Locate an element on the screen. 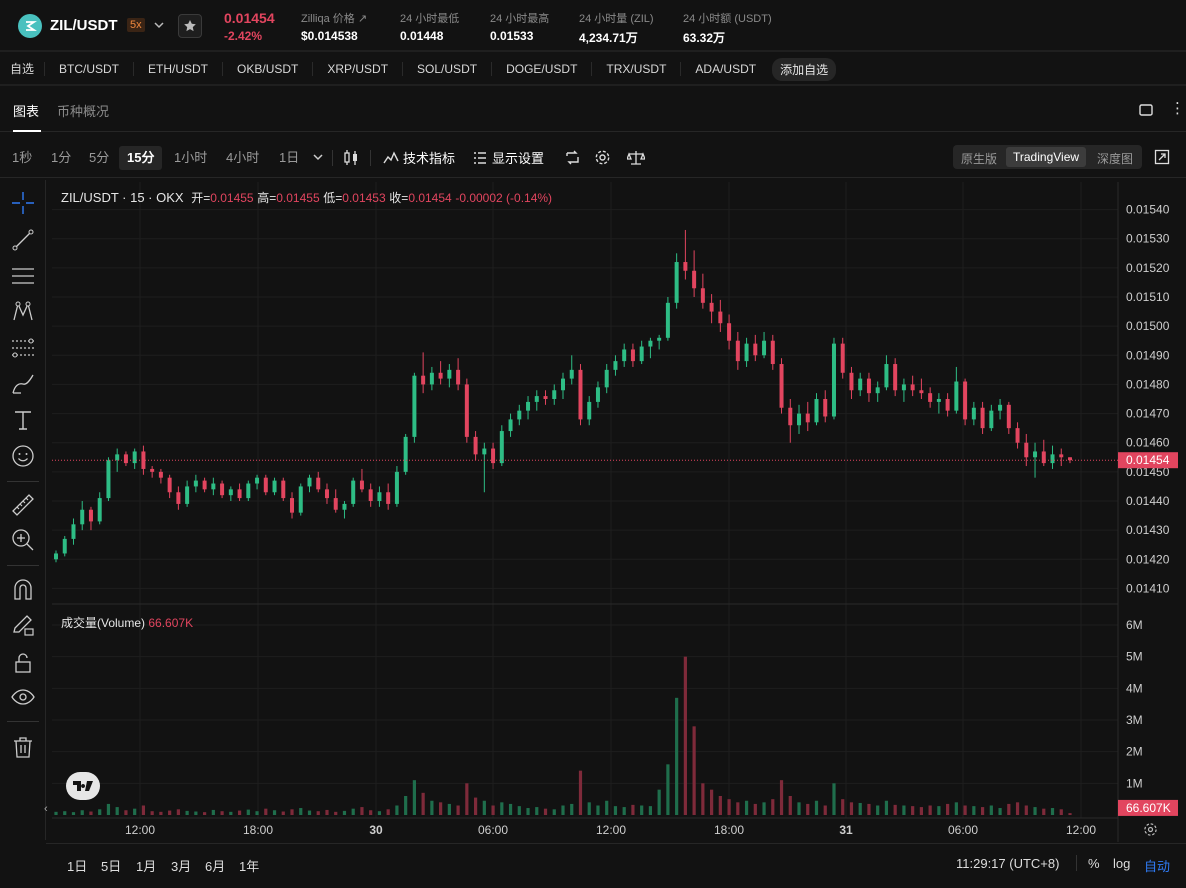 The image size is (1186, 888). range-5d: 5日 is located at coordinates (111, 866).